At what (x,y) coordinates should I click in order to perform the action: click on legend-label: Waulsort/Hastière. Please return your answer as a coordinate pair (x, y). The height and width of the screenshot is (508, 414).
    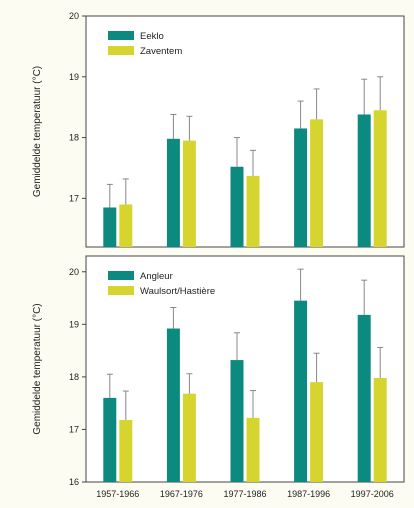
    Looking at the image, I should click on (177, 291).